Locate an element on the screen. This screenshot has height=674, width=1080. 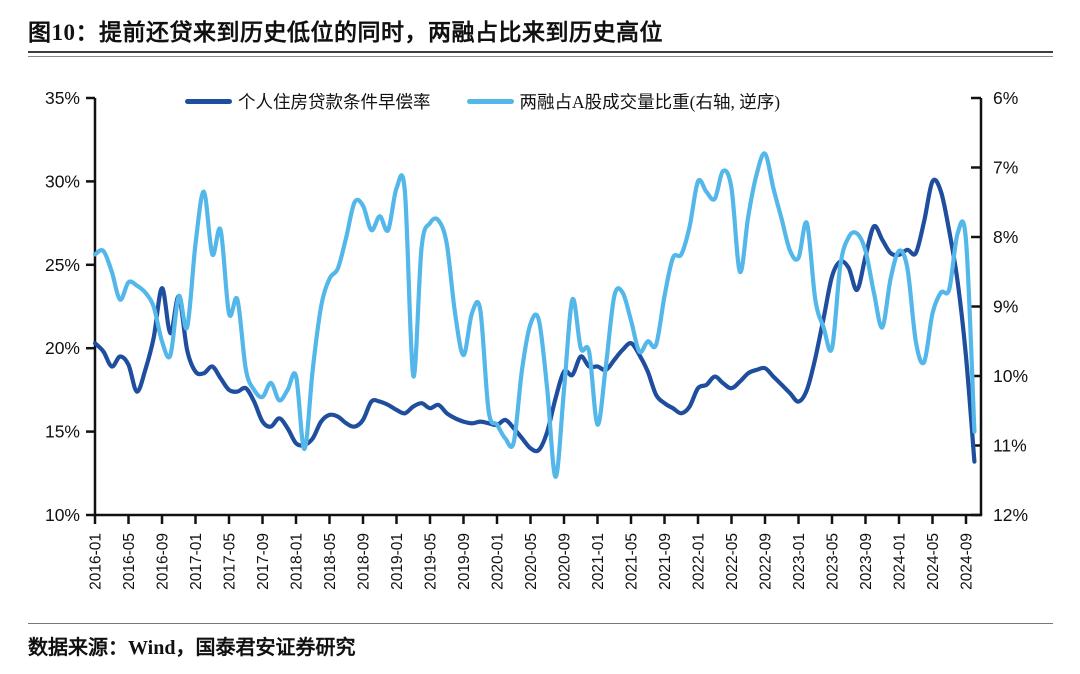
x-axis-label: 2022-05 is located at coordinates (732, 561).